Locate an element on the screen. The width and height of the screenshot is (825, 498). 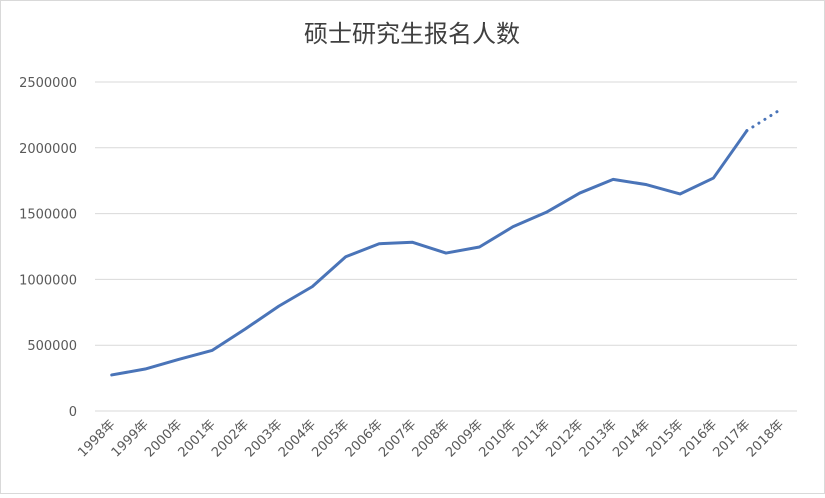
y-tick-label: 2000000 is located at coordinates (48, 149).